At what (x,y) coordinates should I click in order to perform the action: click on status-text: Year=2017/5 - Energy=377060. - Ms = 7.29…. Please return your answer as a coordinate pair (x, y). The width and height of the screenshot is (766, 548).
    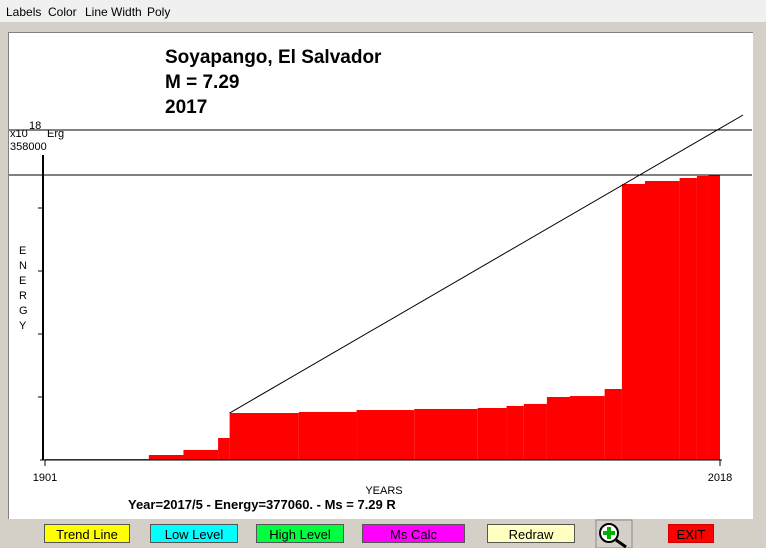
    Looking at the image, I should click on (262, 504).